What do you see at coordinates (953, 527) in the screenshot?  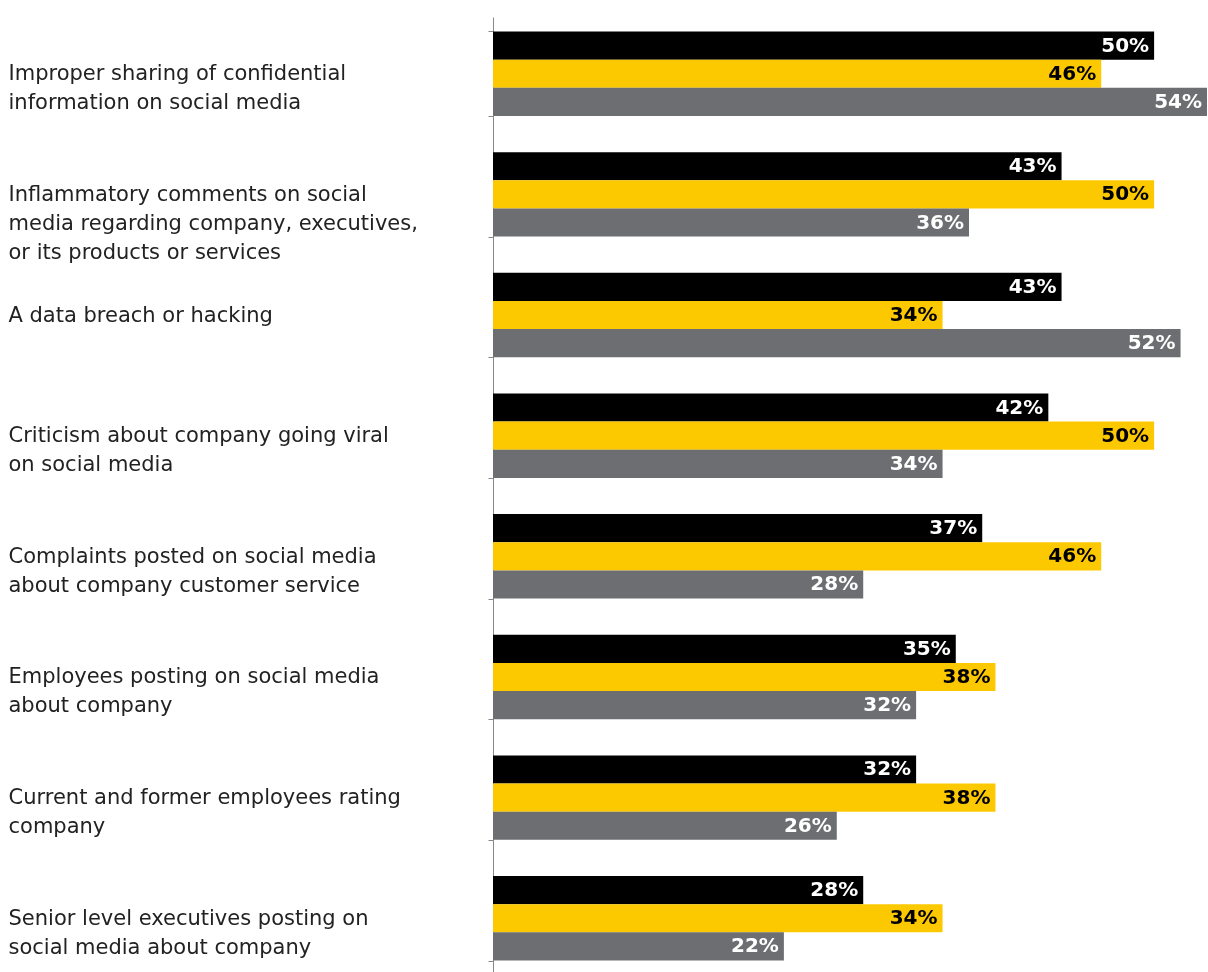 I see `data-label: 37%` at bounding box center [953, 527].